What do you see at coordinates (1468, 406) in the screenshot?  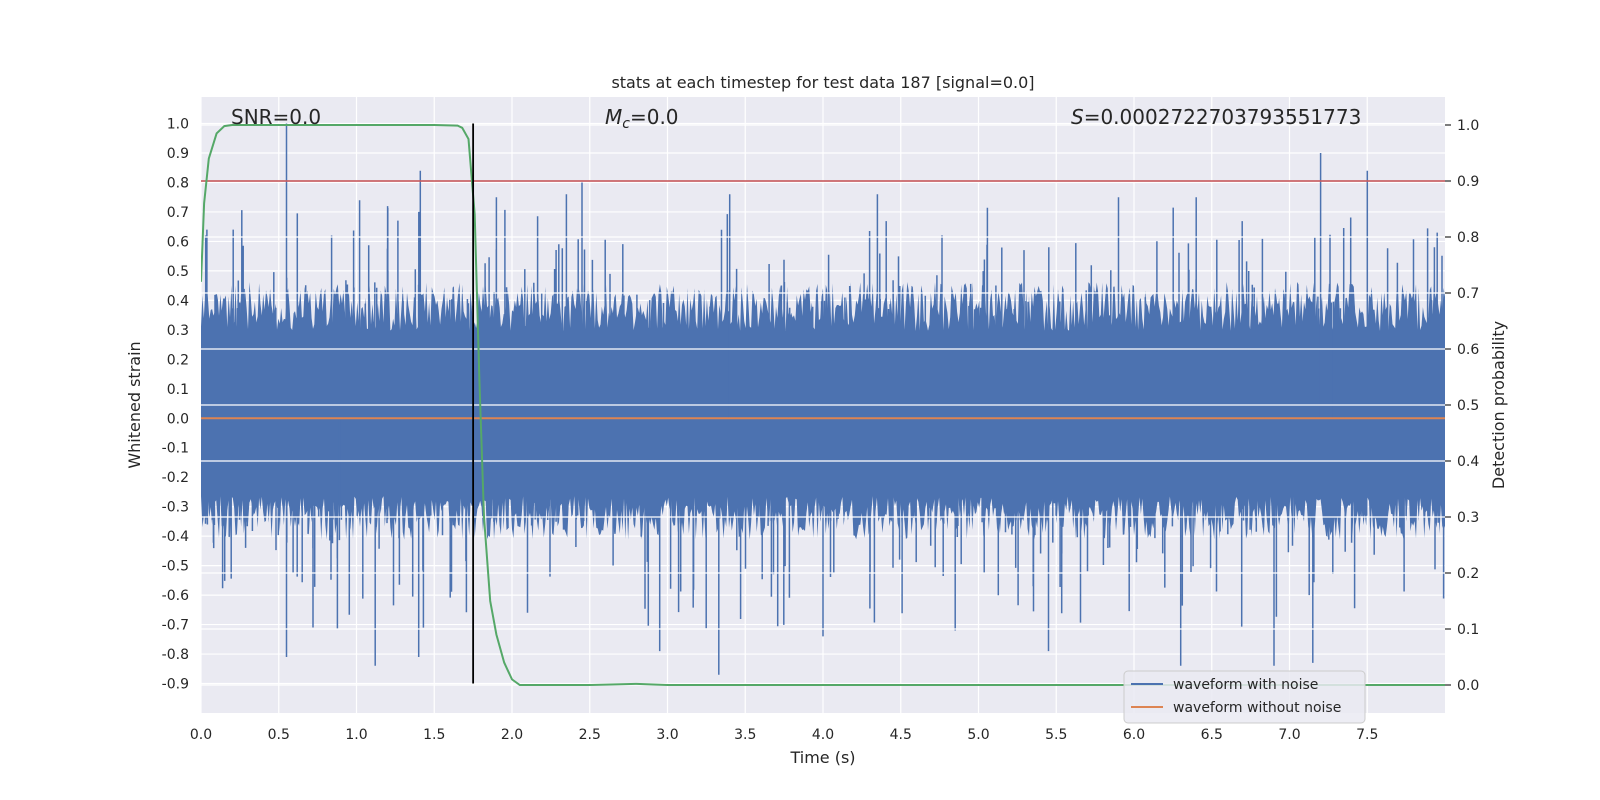 I see `right-y-tick-label: 0.5` at bounding box center [1468, 406].